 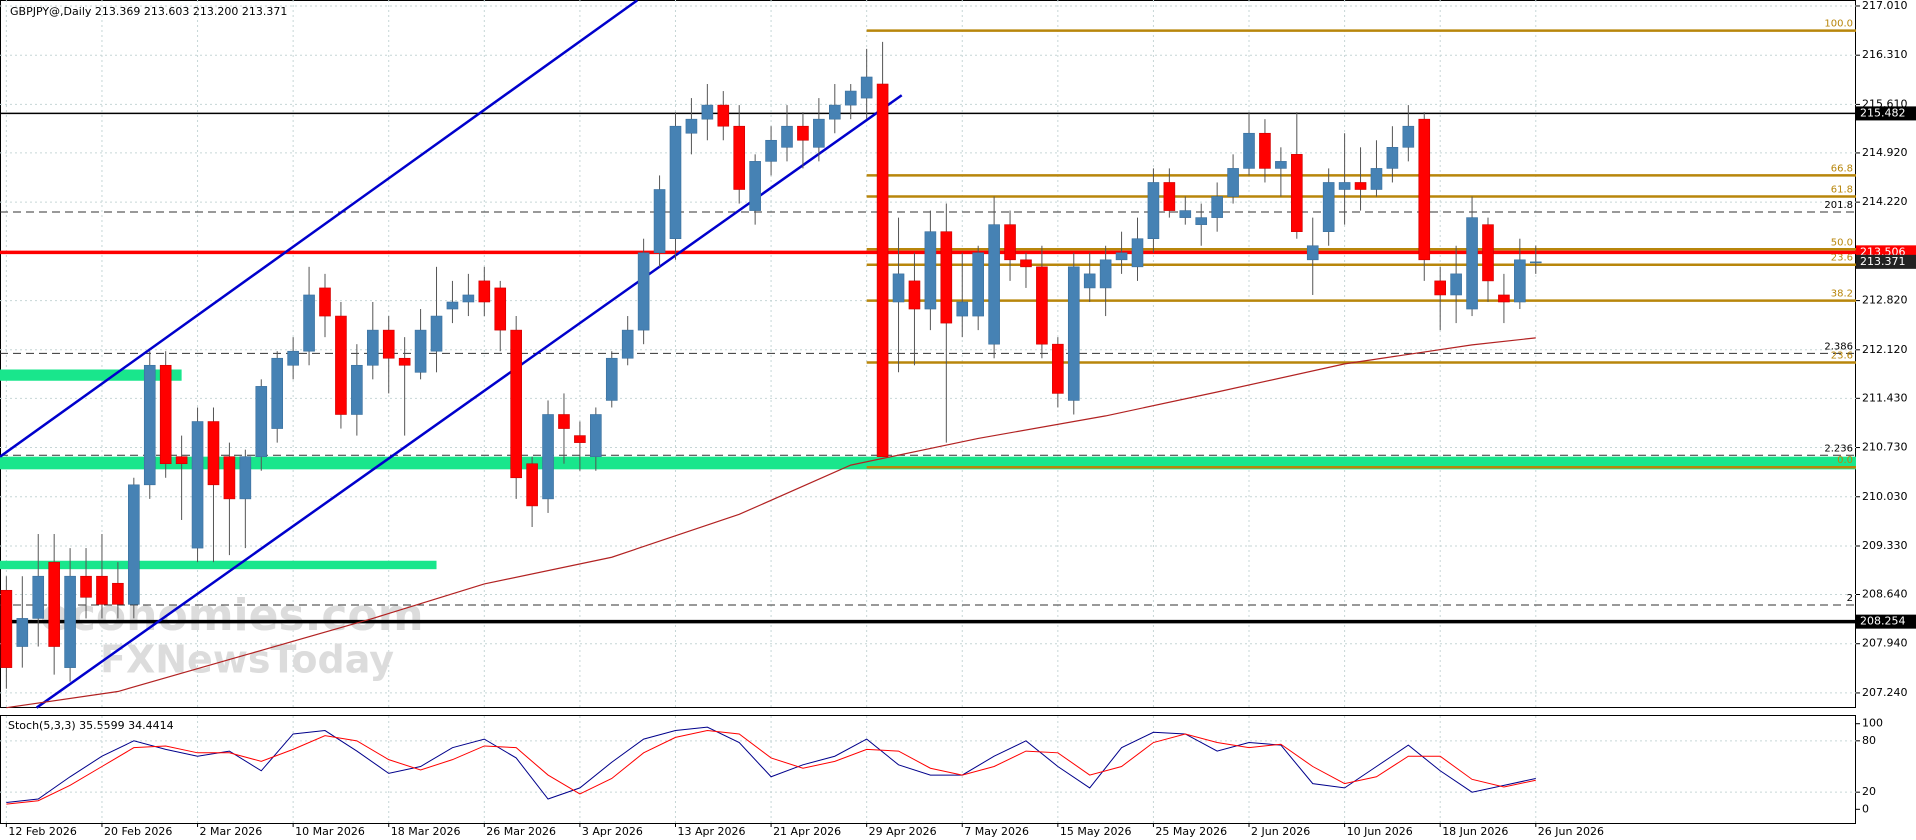 I want to click on level-label: 2.386, so click(x=1838, y=346).